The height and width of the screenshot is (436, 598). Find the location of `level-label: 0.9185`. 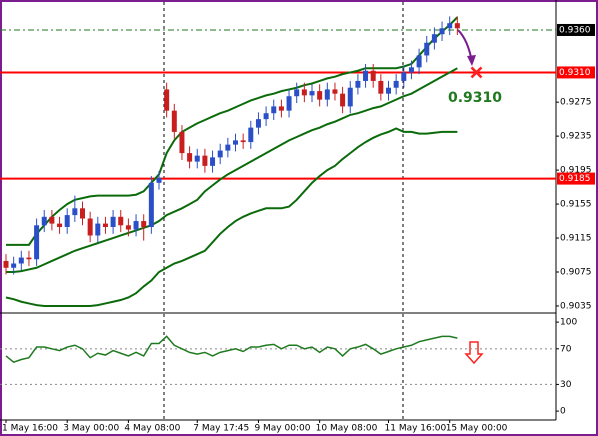

level-label: 0.9185 is located at coordinates (575, 179).